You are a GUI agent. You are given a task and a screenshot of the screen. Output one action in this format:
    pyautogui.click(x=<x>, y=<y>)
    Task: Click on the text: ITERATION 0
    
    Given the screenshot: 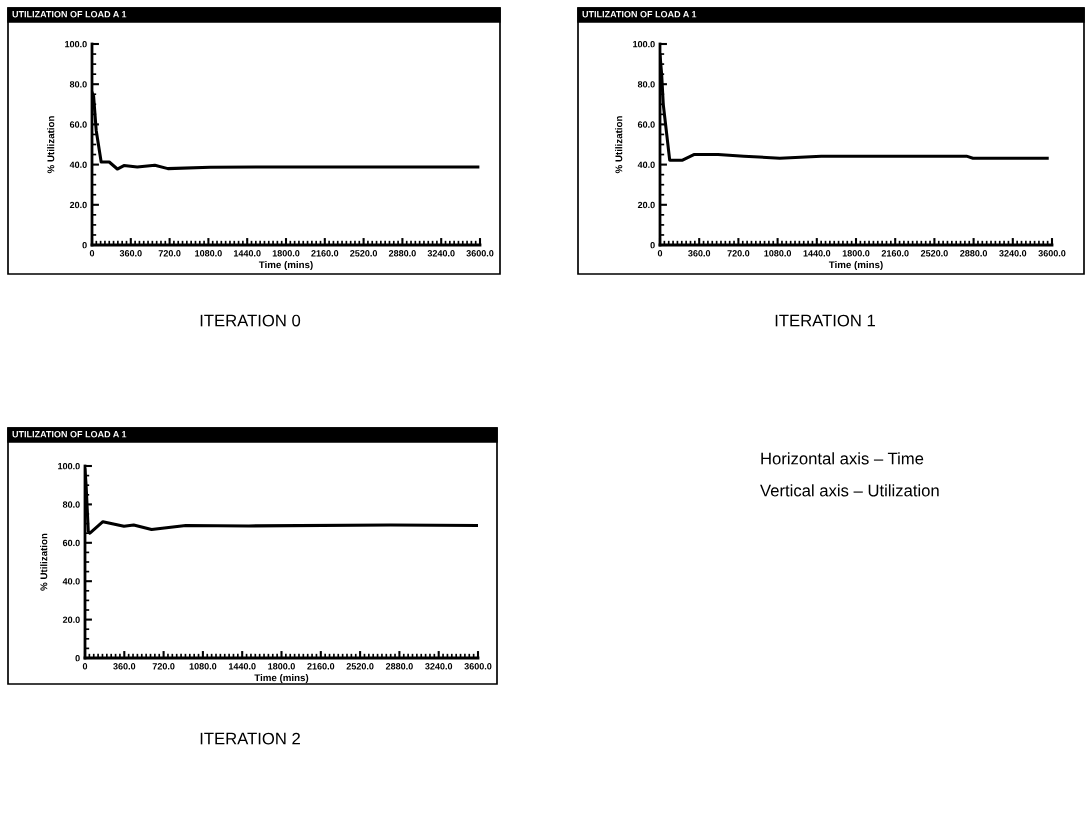 What is the action you would take?
    pyautogui.click(x=250, y=320)
    